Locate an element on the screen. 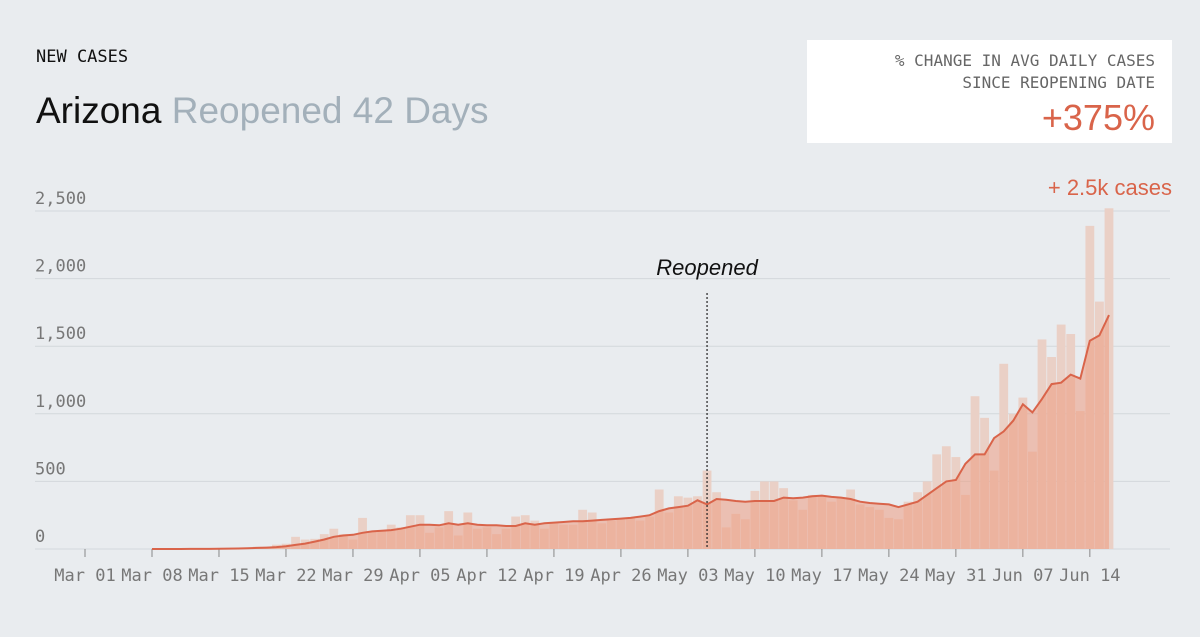 This screenshot has width=1200, height=637. x-tick-label: Mar 15 is located at coordinates (218, 576).